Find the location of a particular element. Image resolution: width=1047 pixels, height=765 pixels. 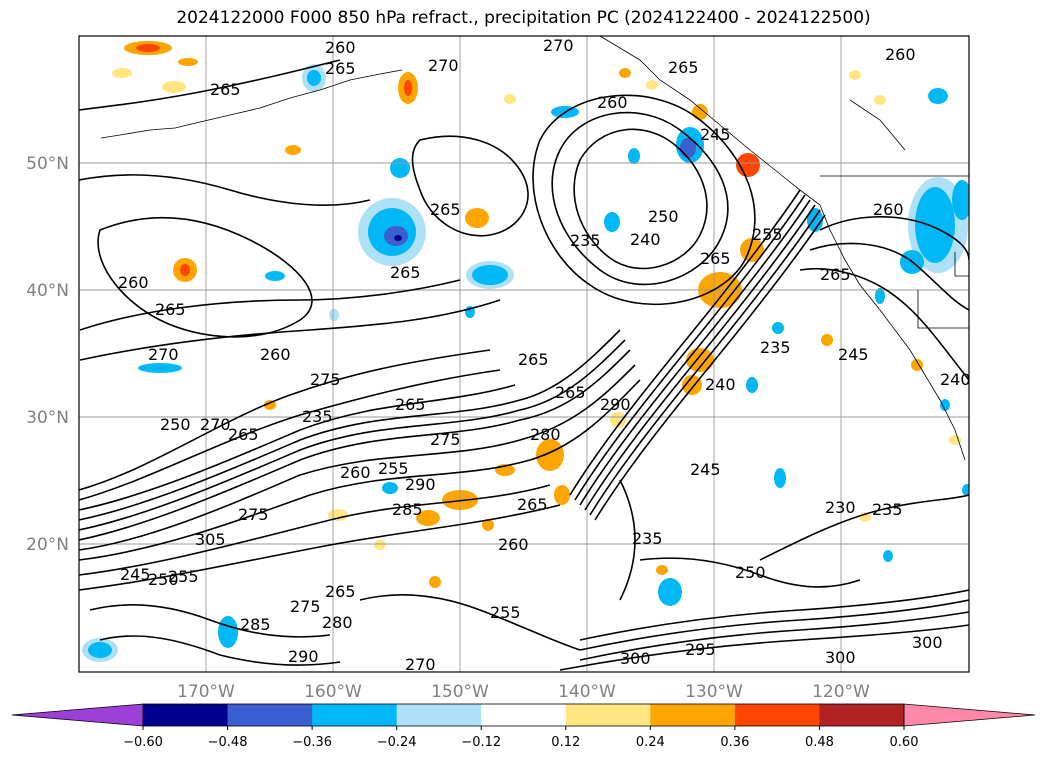

colorbar-tick-label: 0.48 is located at coordinates (819, 742).